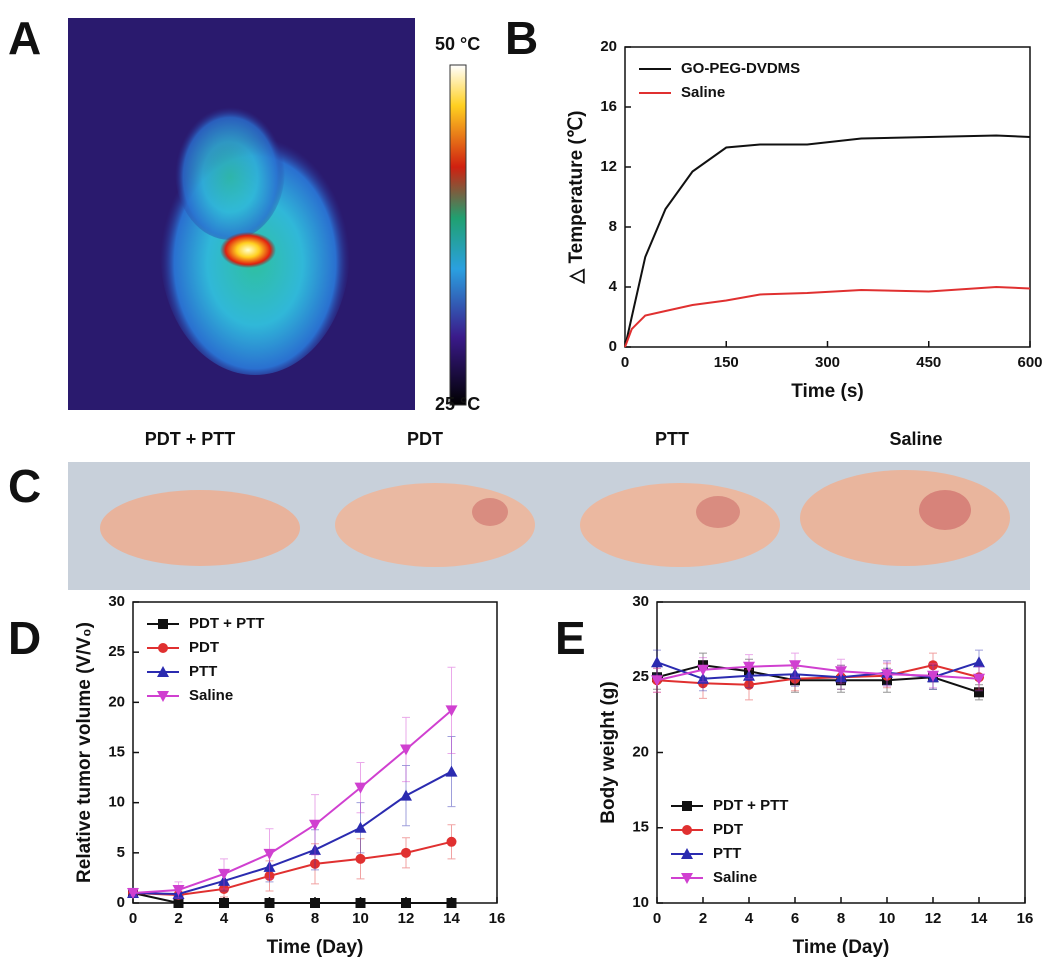 This screenshot has width=1050, height=980. What do you see at coordinates (827, 391) in the screenshot?
I see `x-axis-label: Time (s)` at bounding box center [827, 391].